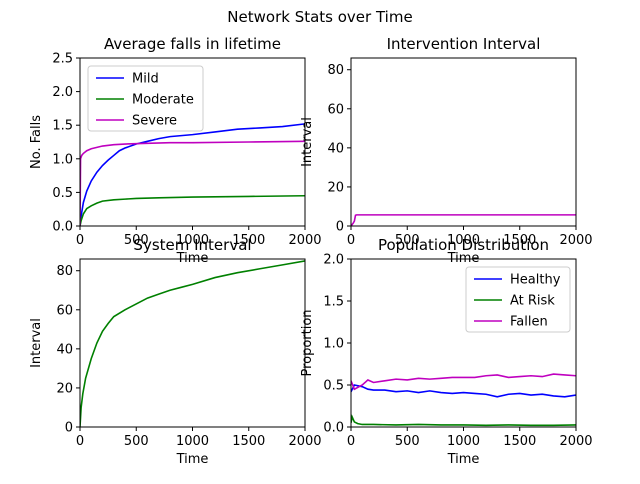 The width and height of the screenshot is (640, 484). What do you see at coordinates (248, 240) in the screenshot?
I see `falls-xtick-label-3: 1500` at bounding box center [248, 240].